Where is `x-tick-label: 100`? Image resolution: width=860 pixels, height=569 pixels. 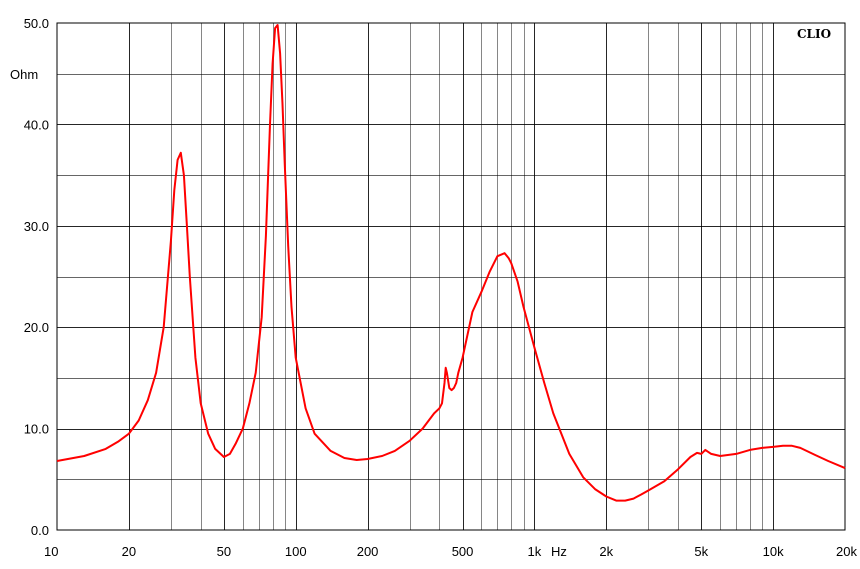 x-tick-label: 100 is located at coordinates (296, 551).